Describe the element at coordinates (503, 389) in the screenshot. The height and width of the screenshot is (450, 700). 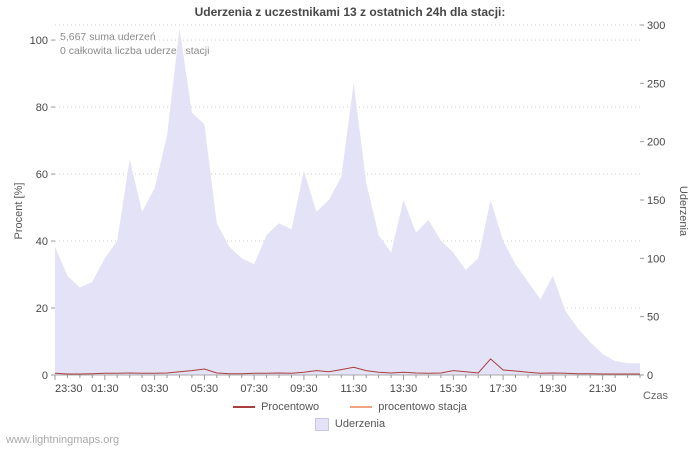
I see `x-tick-label: 17:30` at that location.